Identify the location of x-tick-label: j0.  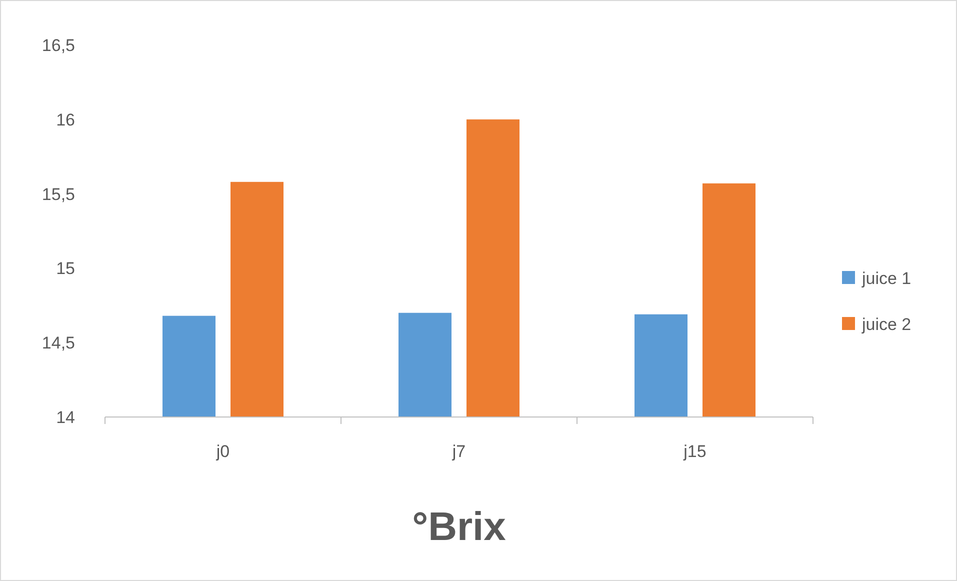
(222, 451).